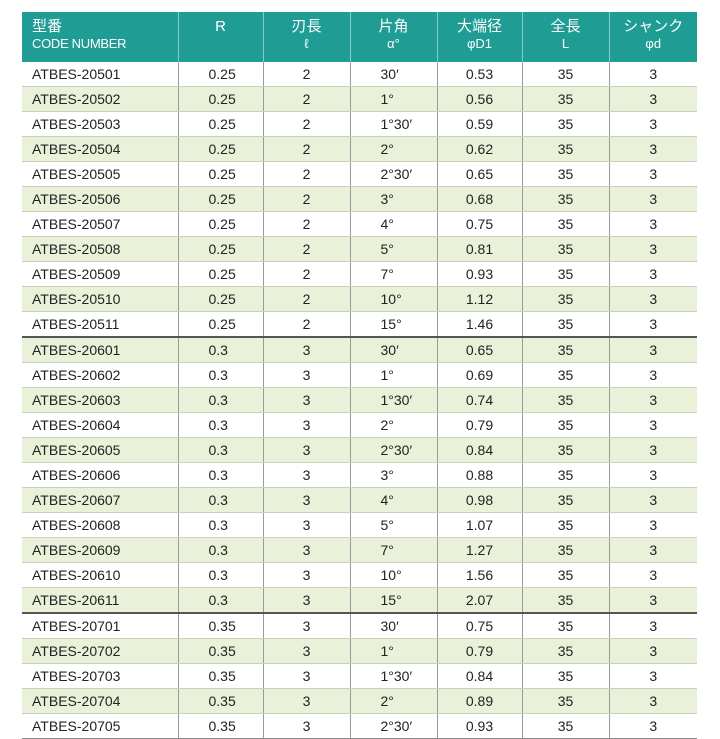 This screenshot has width=720, height=739. I want to click on table-cell: ATBES-20608, so click(100, 525).